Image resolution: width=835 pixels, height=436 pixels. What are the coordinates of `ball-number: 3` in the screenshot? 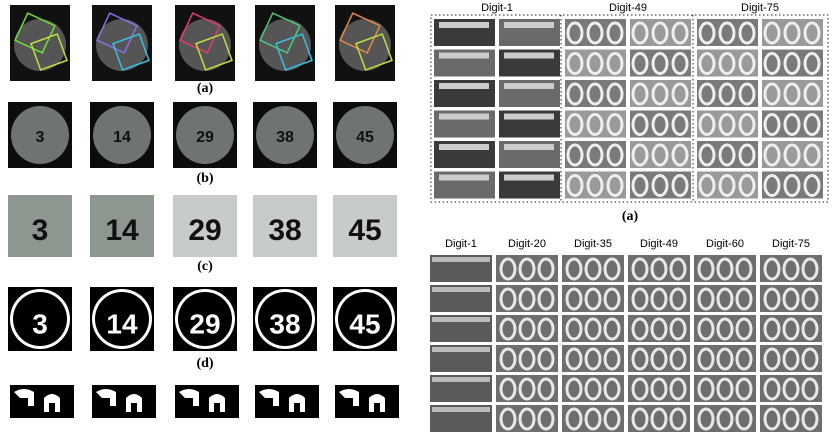 It's located at (40, 230).